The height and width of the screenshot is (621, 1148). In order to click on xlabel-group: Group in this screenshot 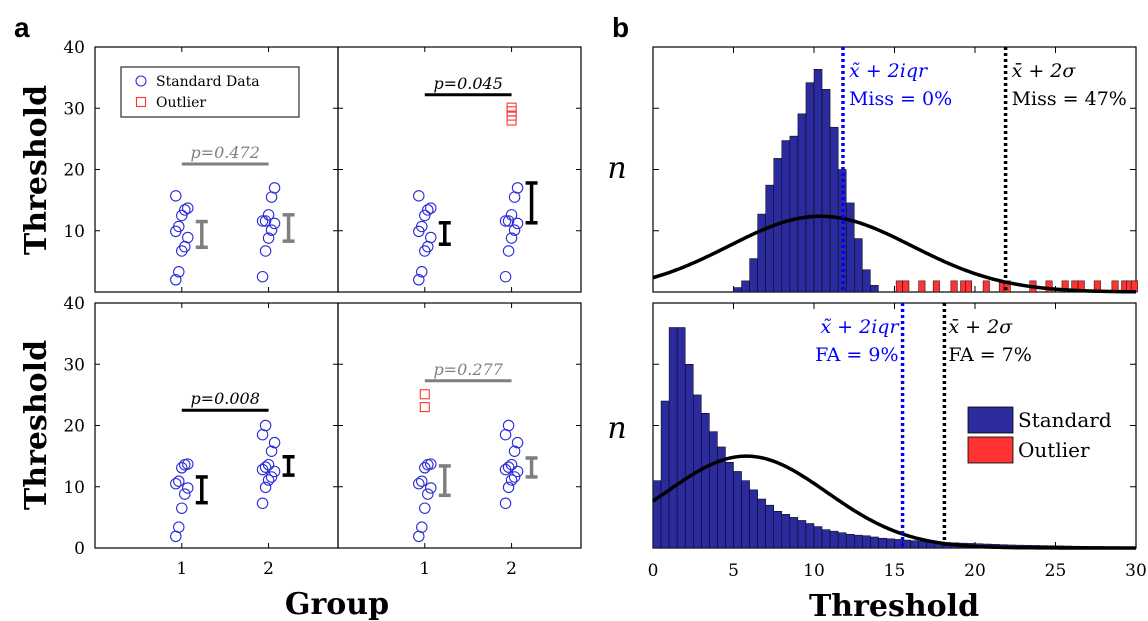, I will do `click(337, 604)`.